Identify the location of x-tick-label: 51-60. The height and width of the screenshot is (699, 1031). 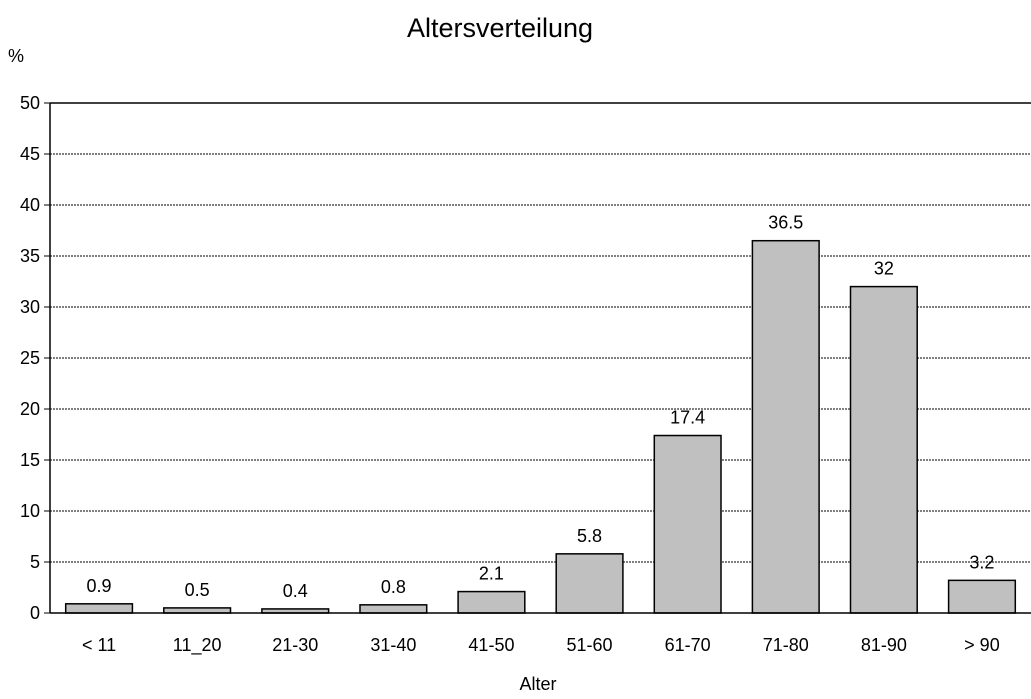
(590, 645).